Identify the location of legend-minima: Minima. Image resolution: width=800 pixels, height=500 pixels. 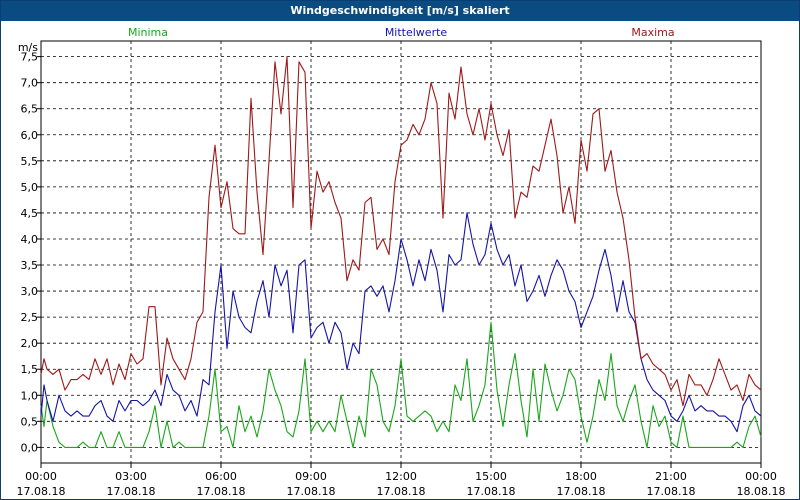
(148, 32).